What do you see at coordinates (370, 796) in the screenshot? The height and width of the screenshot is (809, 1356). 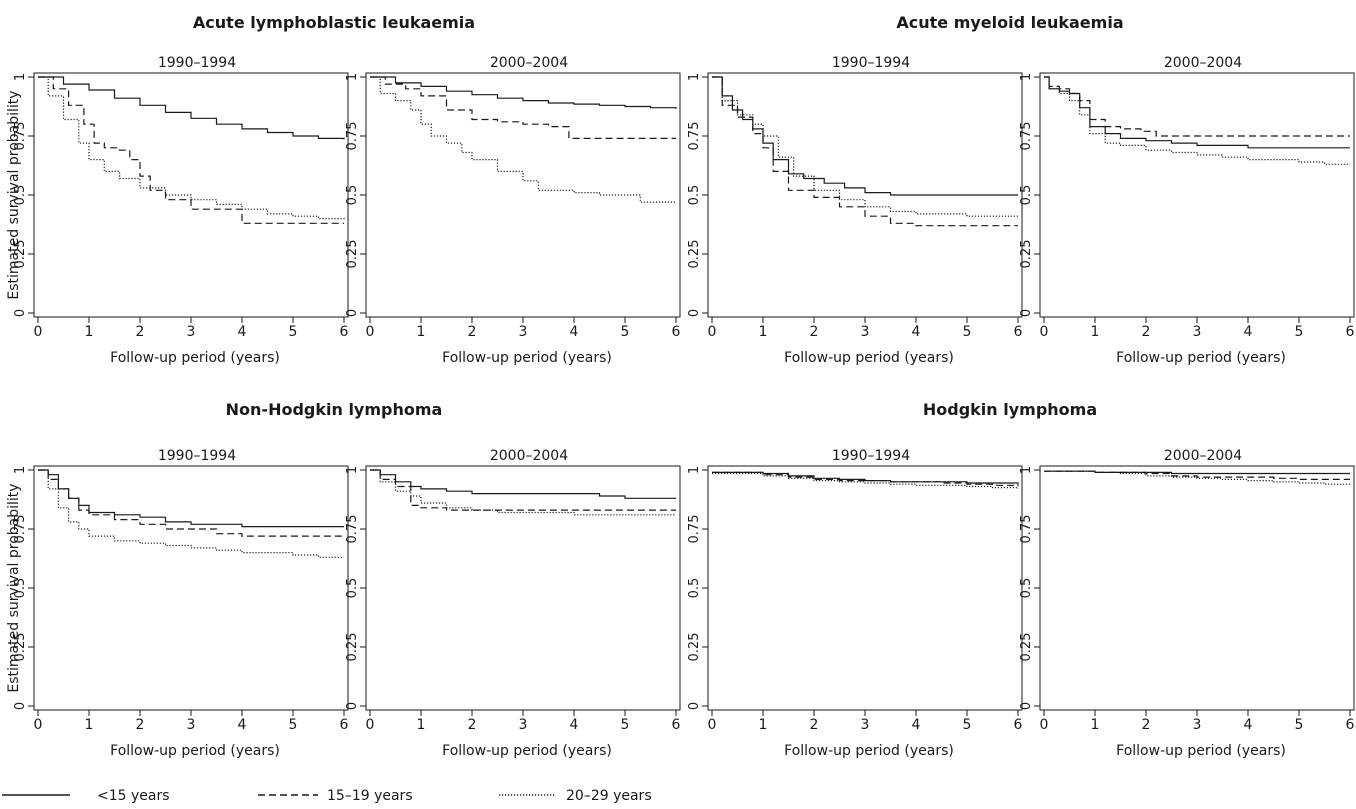 I see `legend-label: 15–19 years` at bounding box center [370, 796].